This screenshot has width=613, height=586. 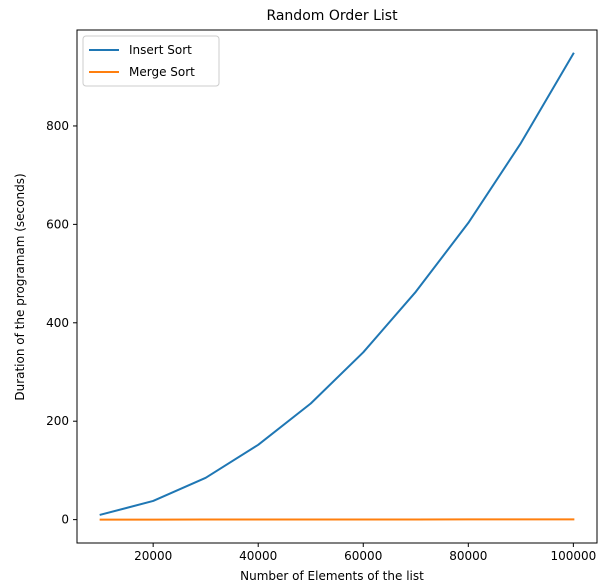 I want to click on y-tick-label: 400, so click(x=57, y=323).